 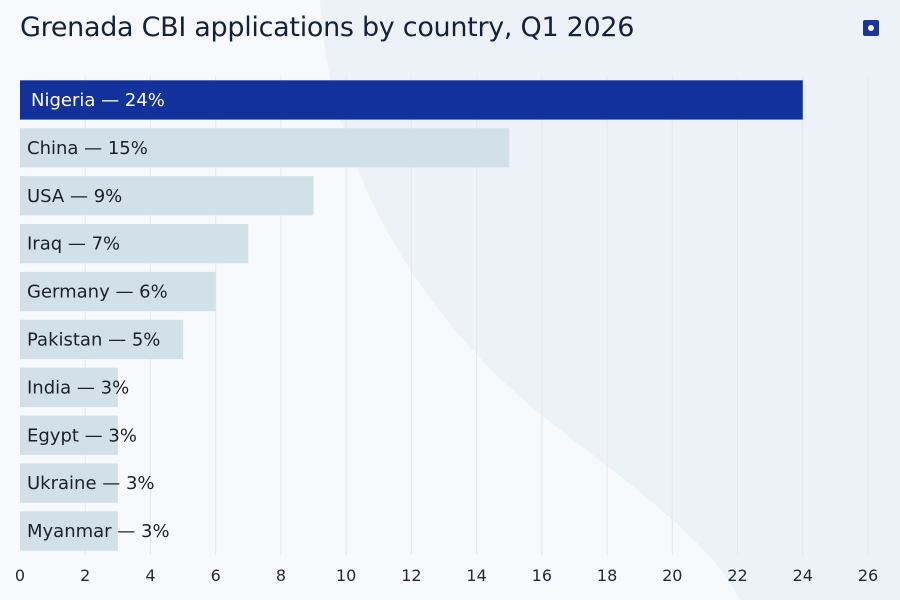 What do you see at coordinates (78, 387) in the screenshot?
I see `bar-label: India — 3%` at bounding box center [78, 387].